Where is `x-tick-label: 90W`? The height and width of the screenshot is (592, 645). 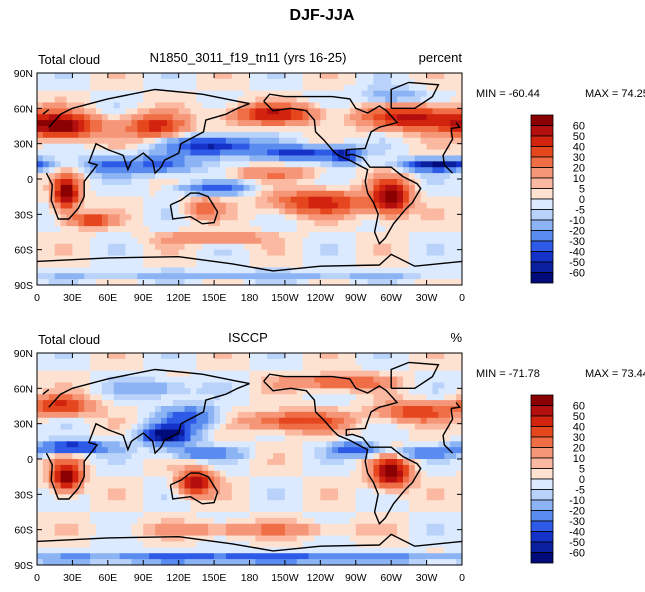
x-tick-label: 90W is located at coordinates (356, 578).